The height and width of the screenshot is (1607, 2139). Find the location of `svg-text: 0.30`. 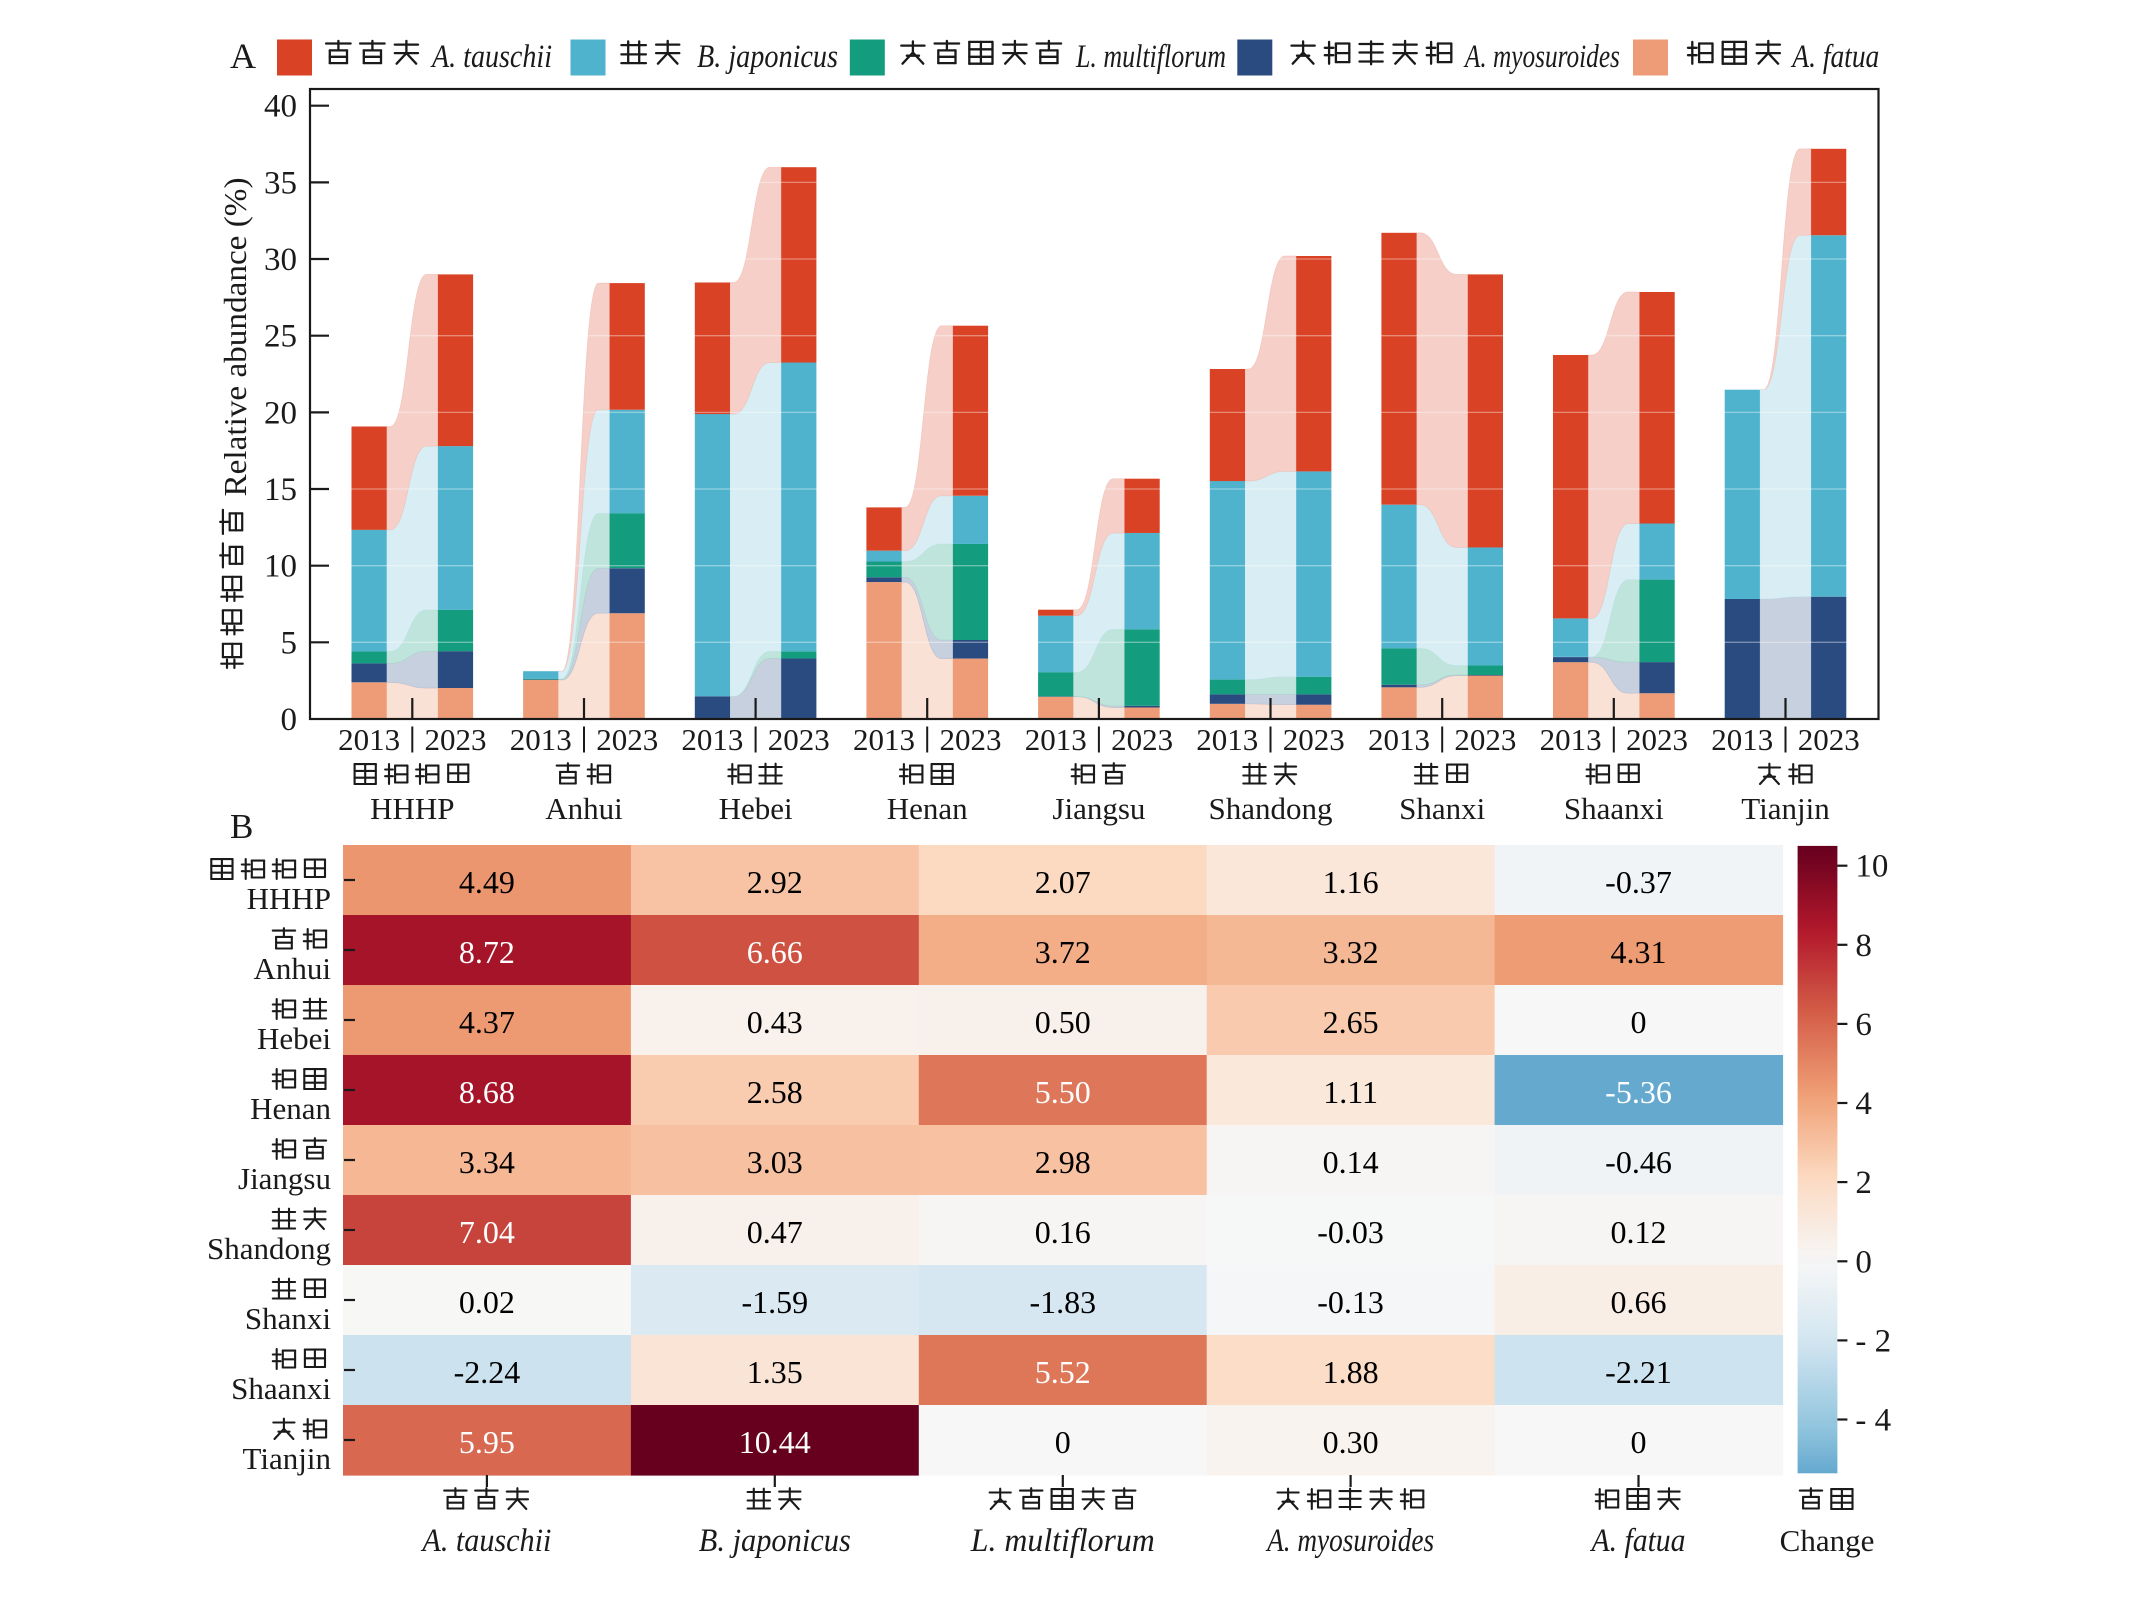

svg-text: 0.30 is located at coordinates (1351, 1442).